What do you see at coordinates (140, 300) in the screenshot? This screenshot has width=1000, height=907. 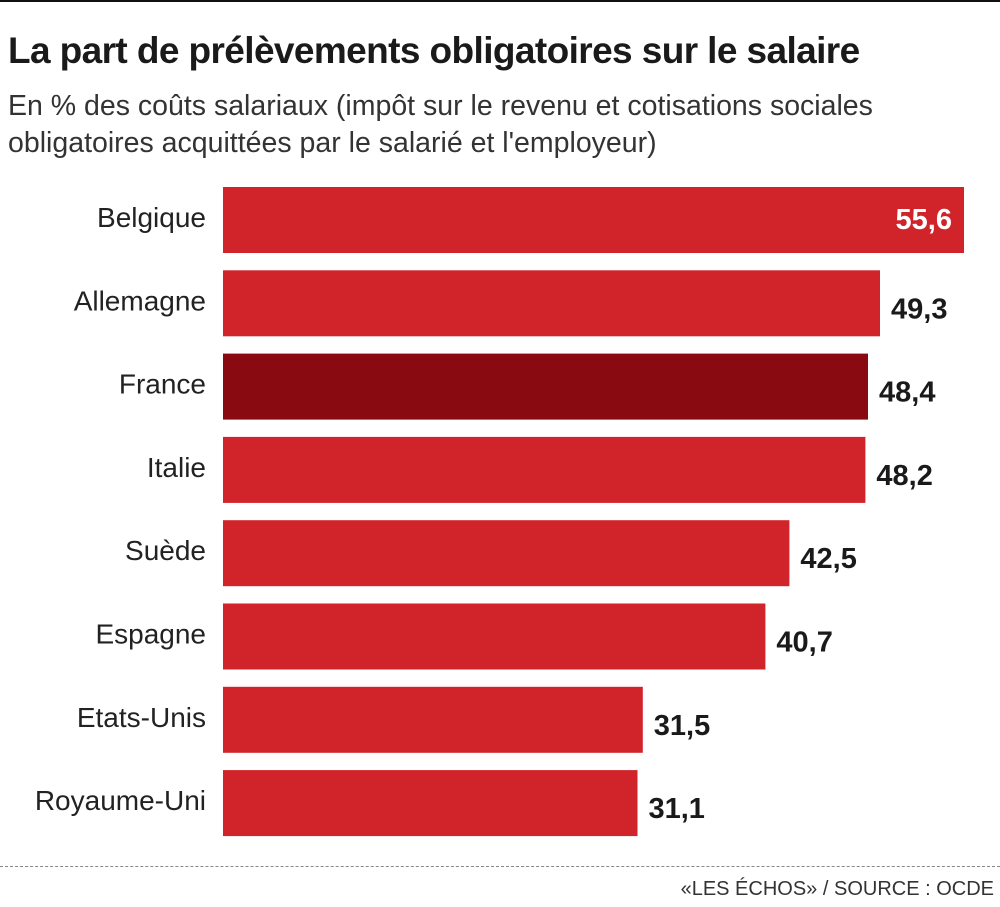 I see `category-label-allemagne: Allemagne` at bounding box center [140, 300].